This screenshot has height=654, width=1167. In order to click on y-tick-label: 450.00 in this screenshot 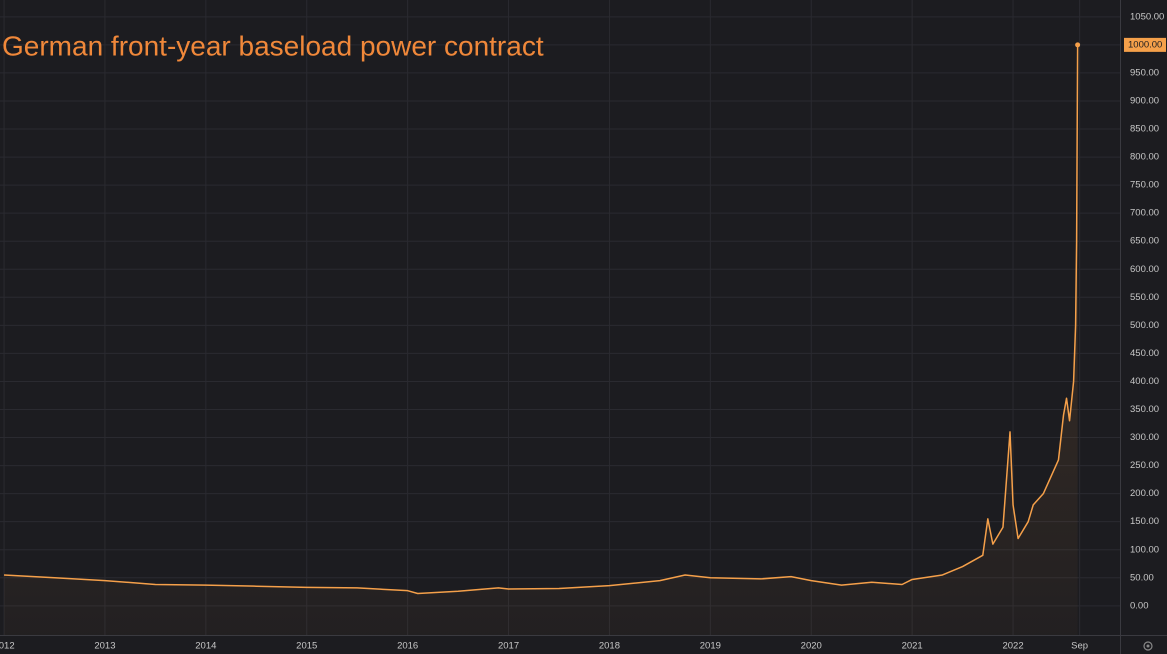, I will do `click(1144, 353)`.